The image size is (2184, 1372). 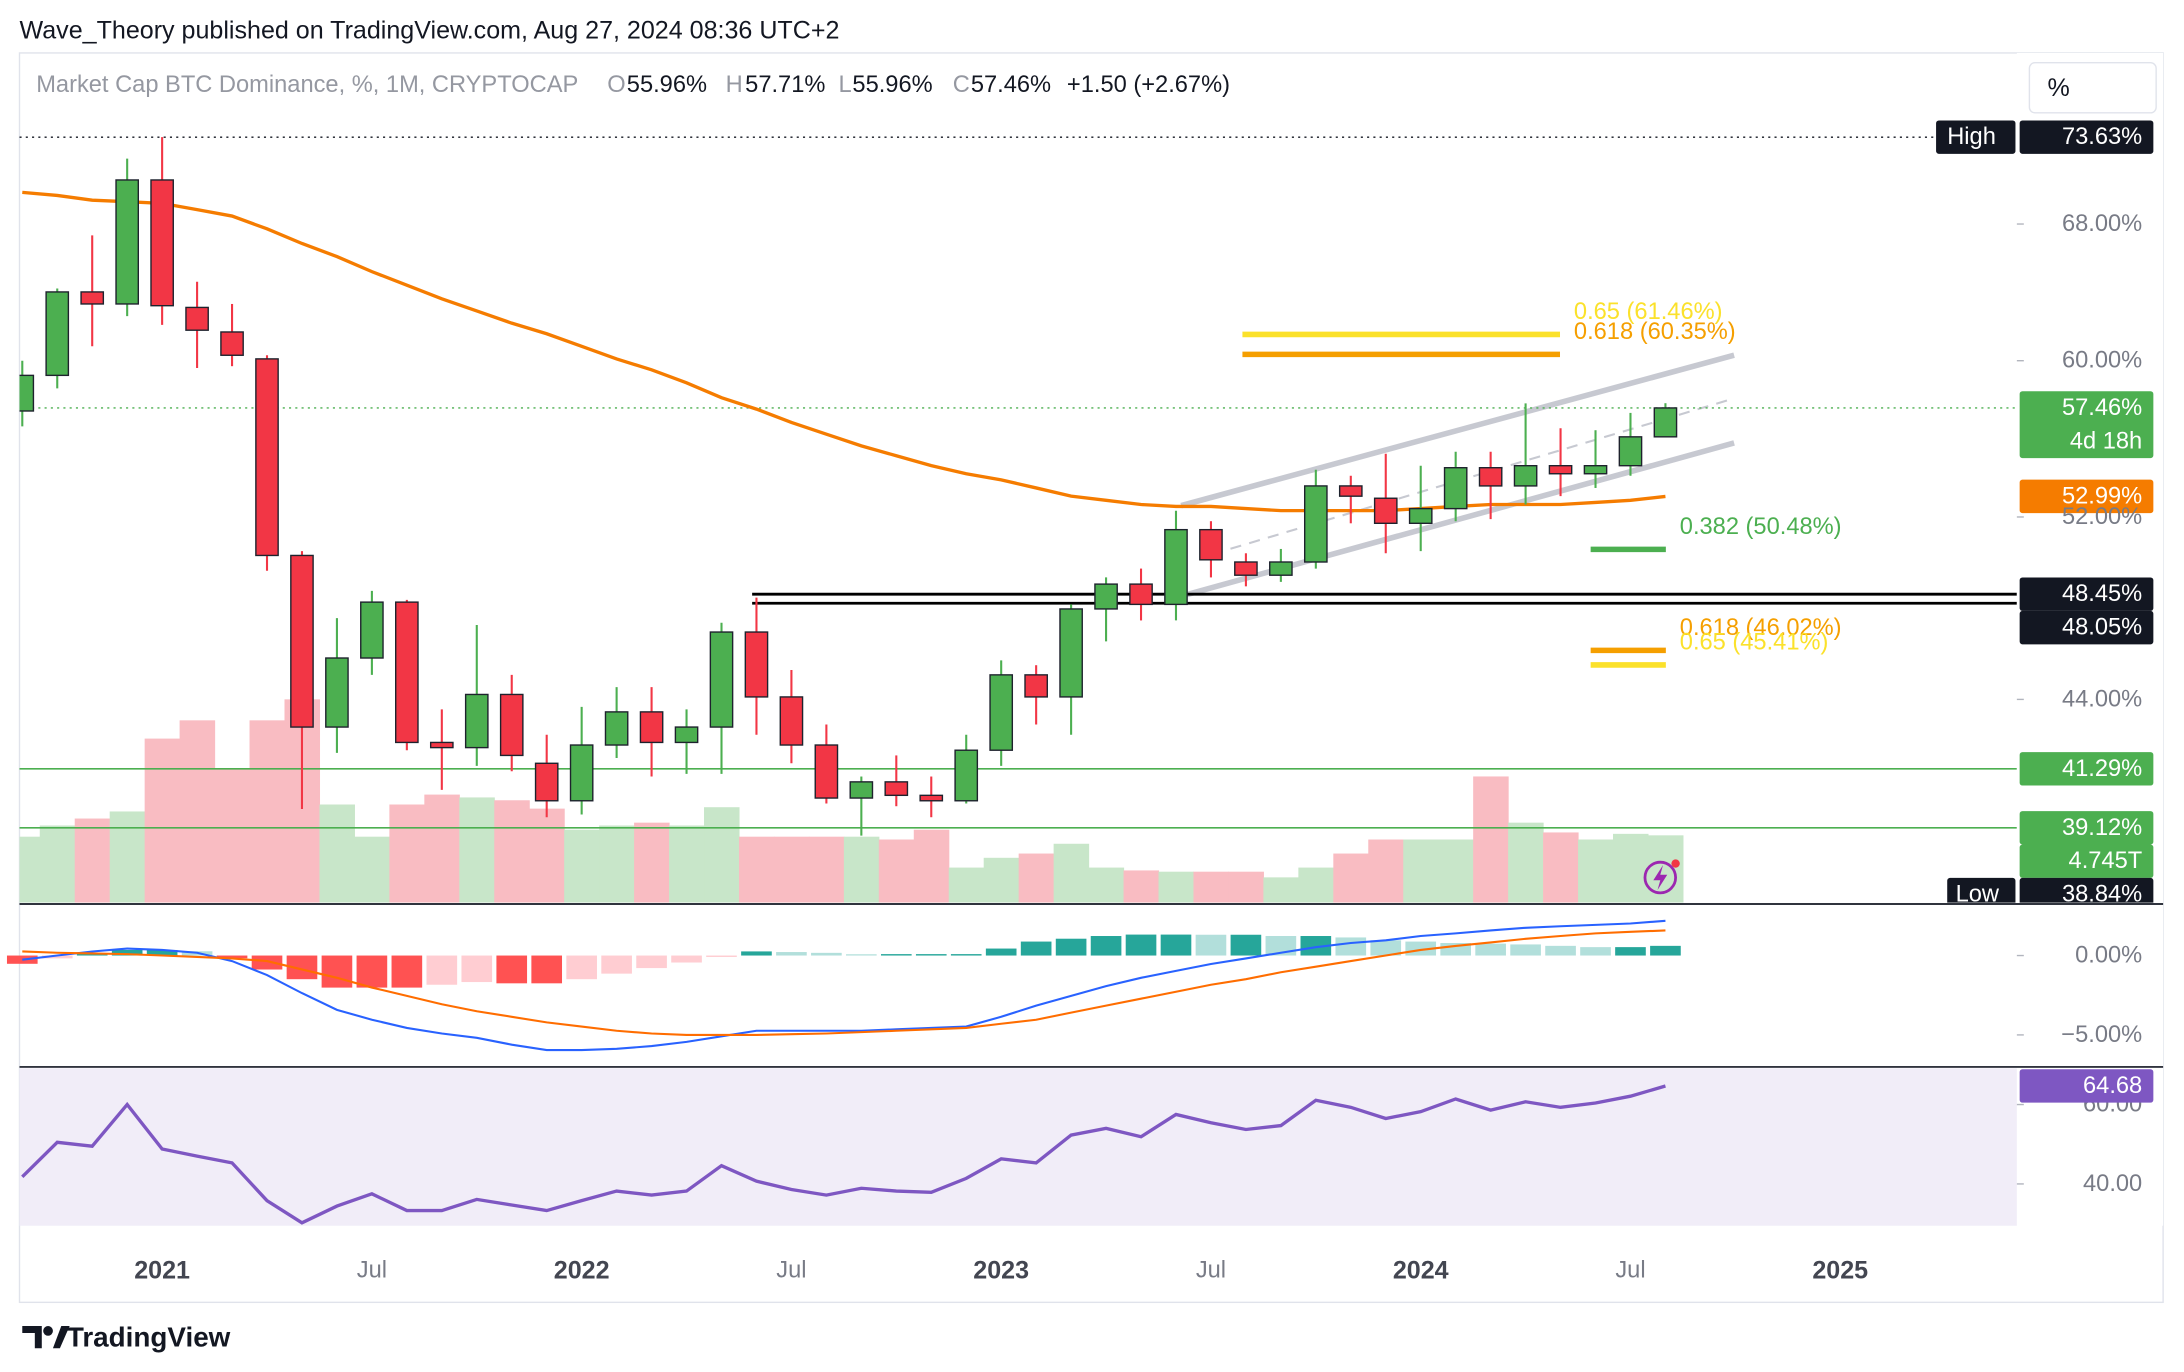 I want to click on macd-line, so click(x=844, y=985).